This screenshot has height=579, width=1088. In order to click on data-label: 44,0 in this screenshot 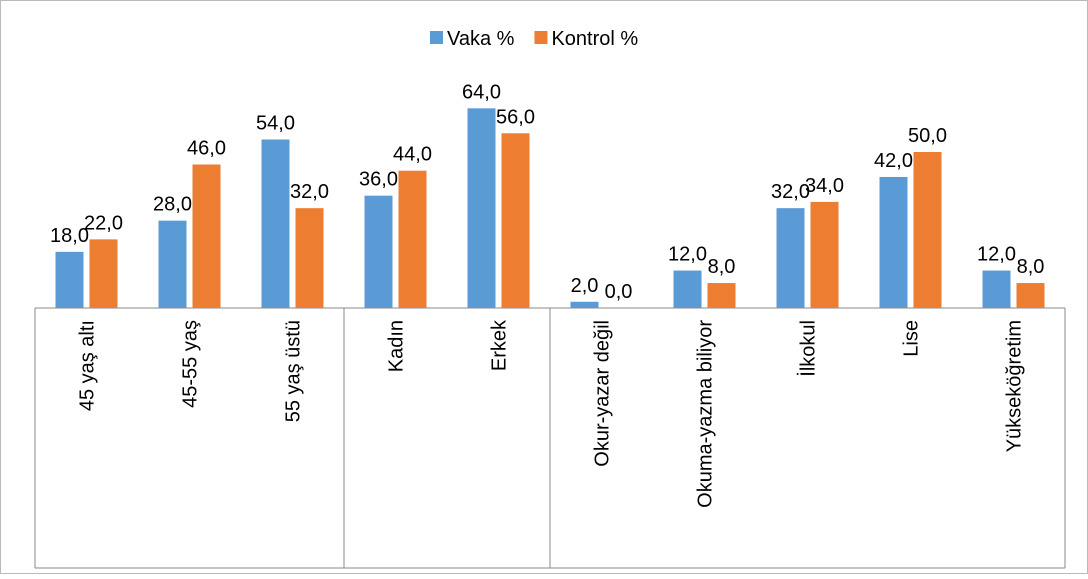, I will do `click(412, 155)`.